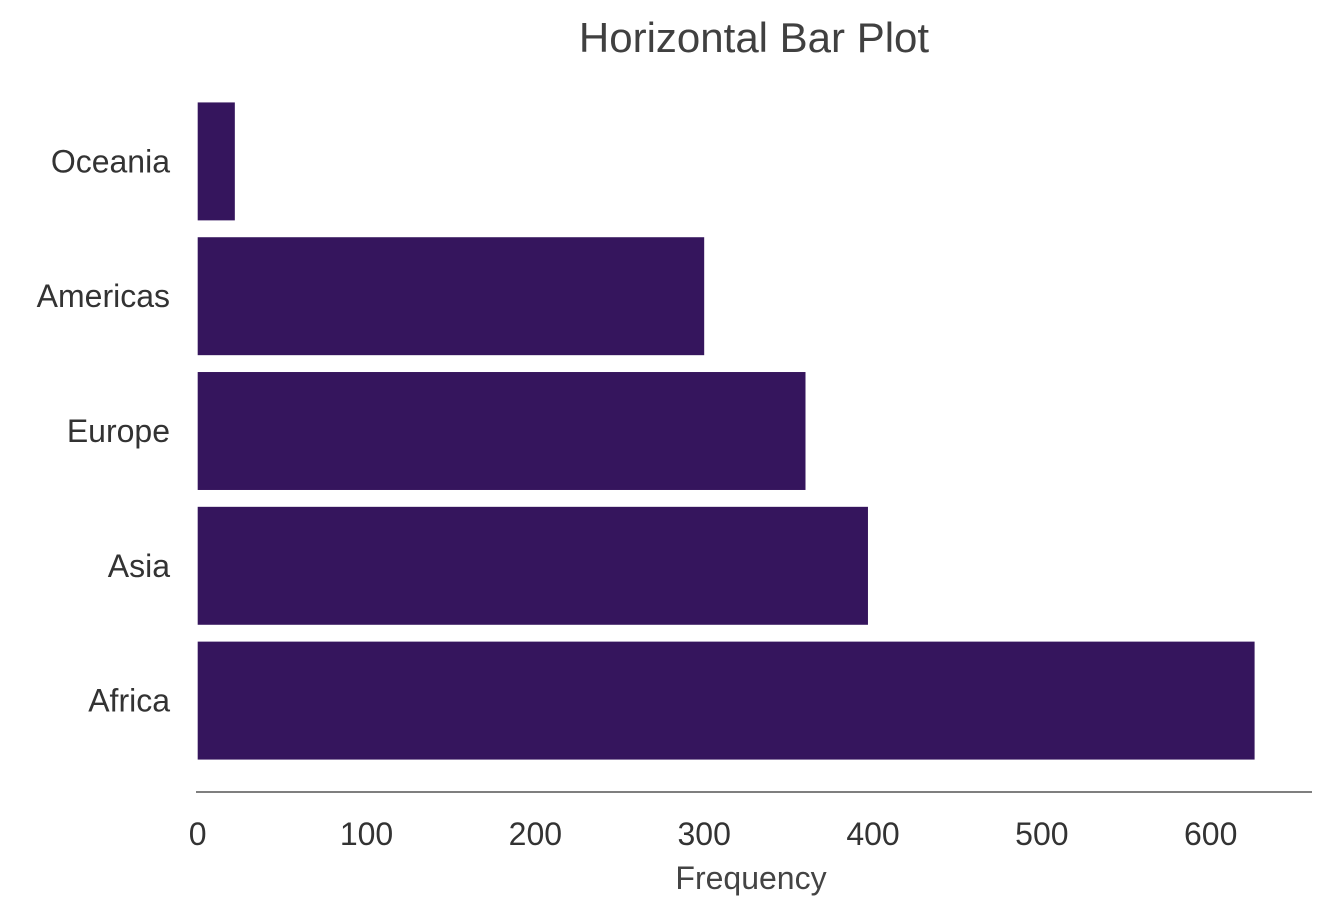  I want to click on y-tick-labels: Africa Asia Europe Americas Oceania, so click(104, 430).